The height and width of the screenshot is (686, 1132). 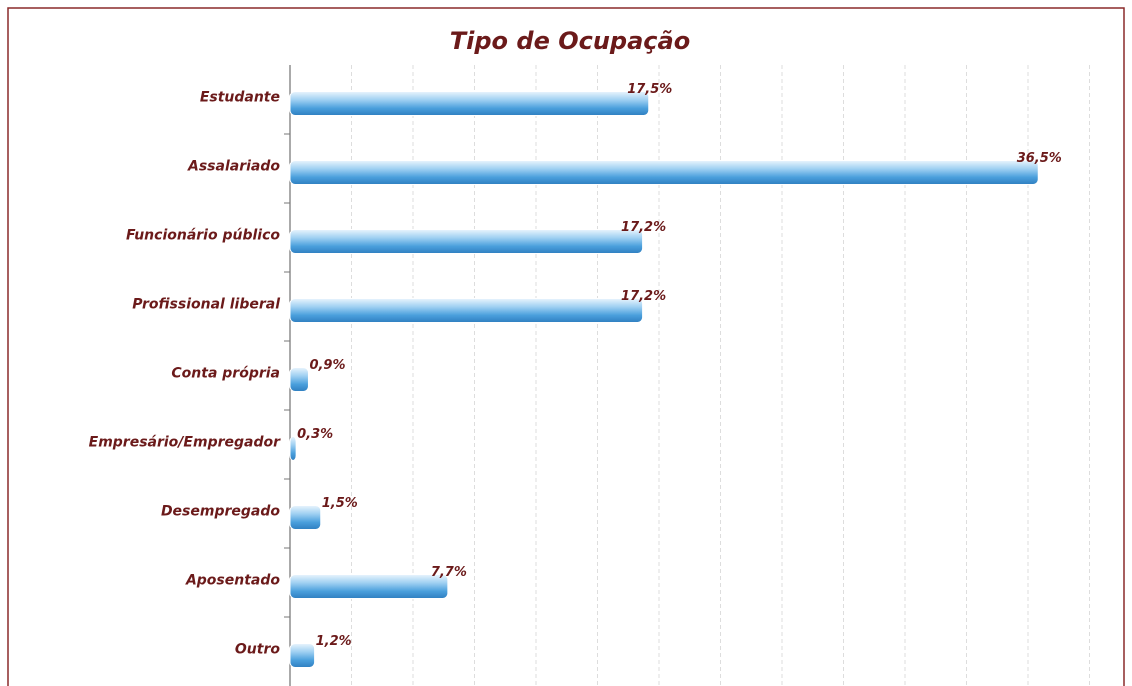 I want to click on value-label: 7,7%, so click(x=449, y=572).